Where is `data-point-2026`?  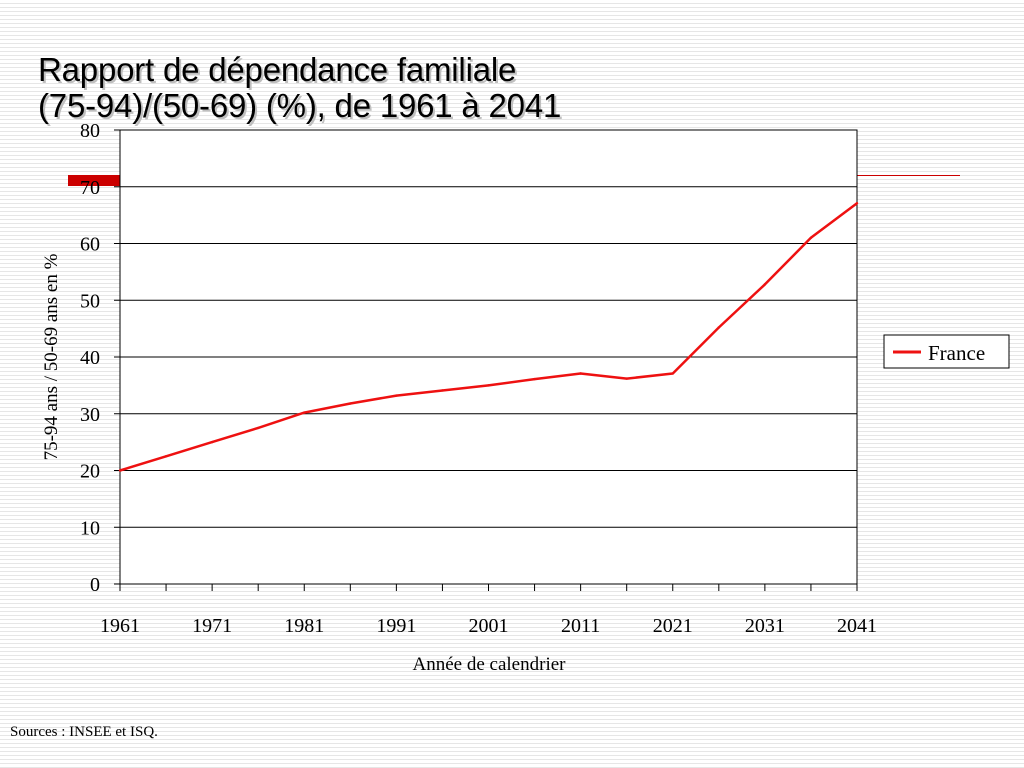 data-point-2026 is located at coordinates (719, 327).